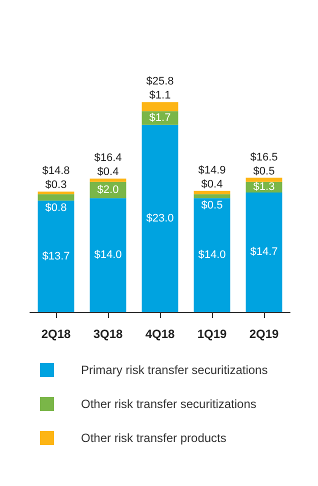 The image size is (318, 486). Describe the element at coordinates (108, 334) in the screenshot. I see `x-tick-label: 3Q18` at that location.